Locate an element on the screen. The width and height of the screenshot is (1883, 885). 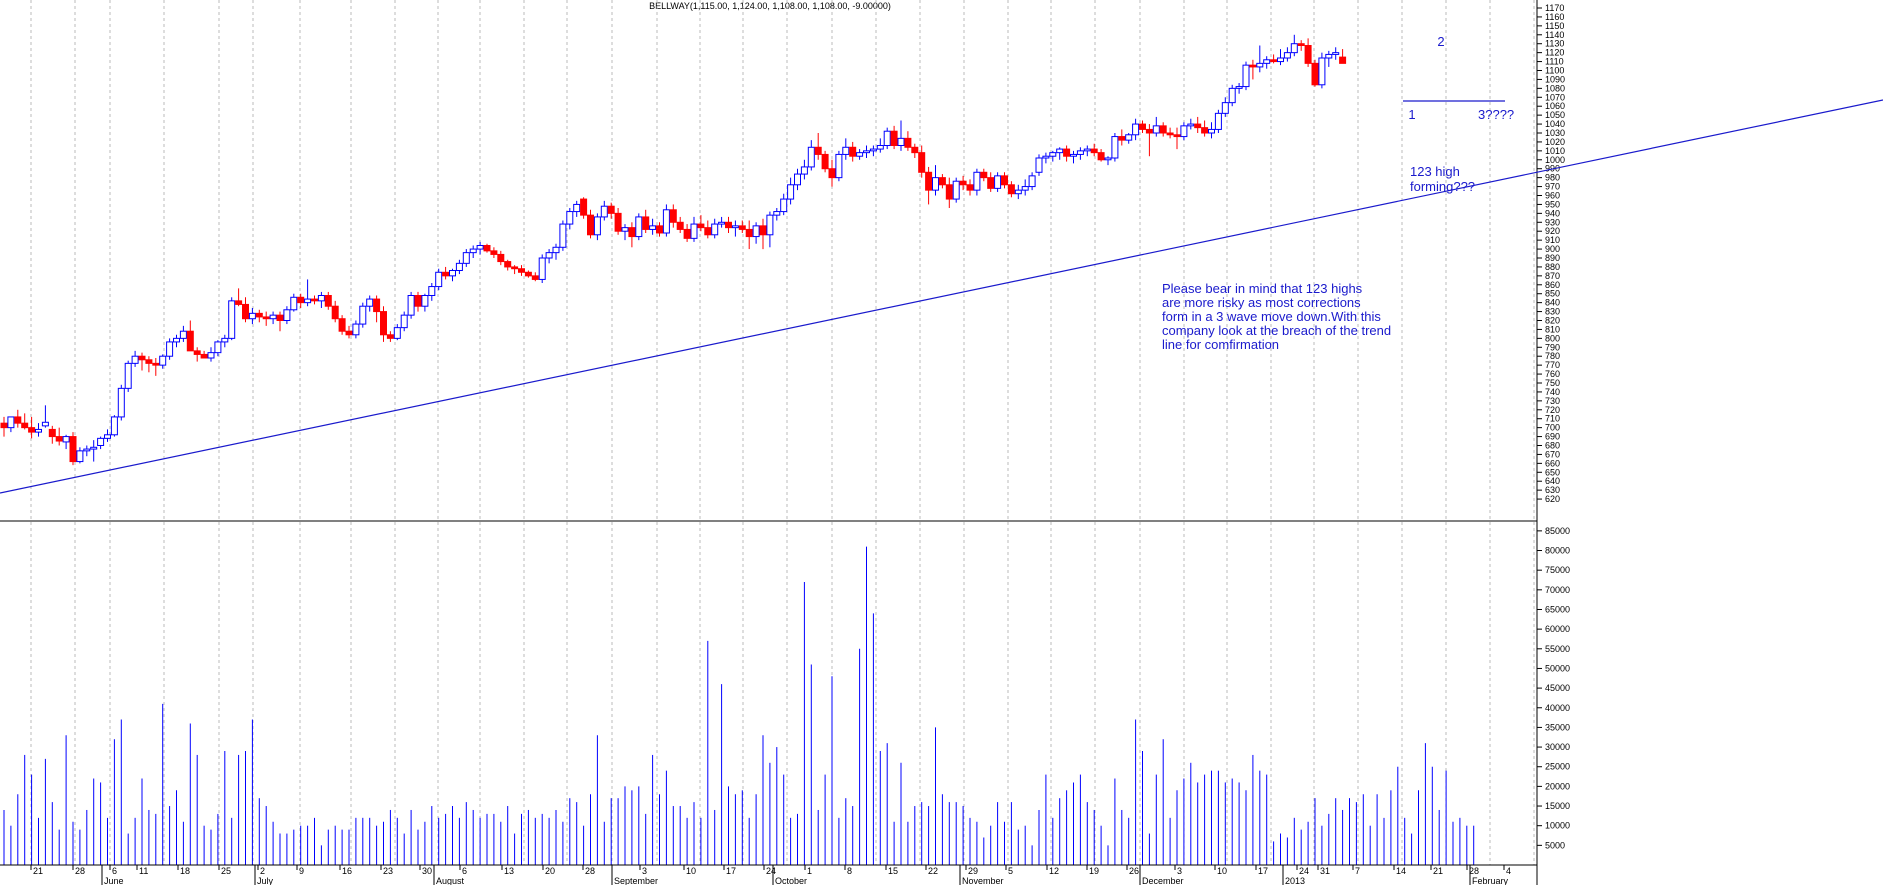
price-tick-label: 1060 is located at coordinates (1555, 106).